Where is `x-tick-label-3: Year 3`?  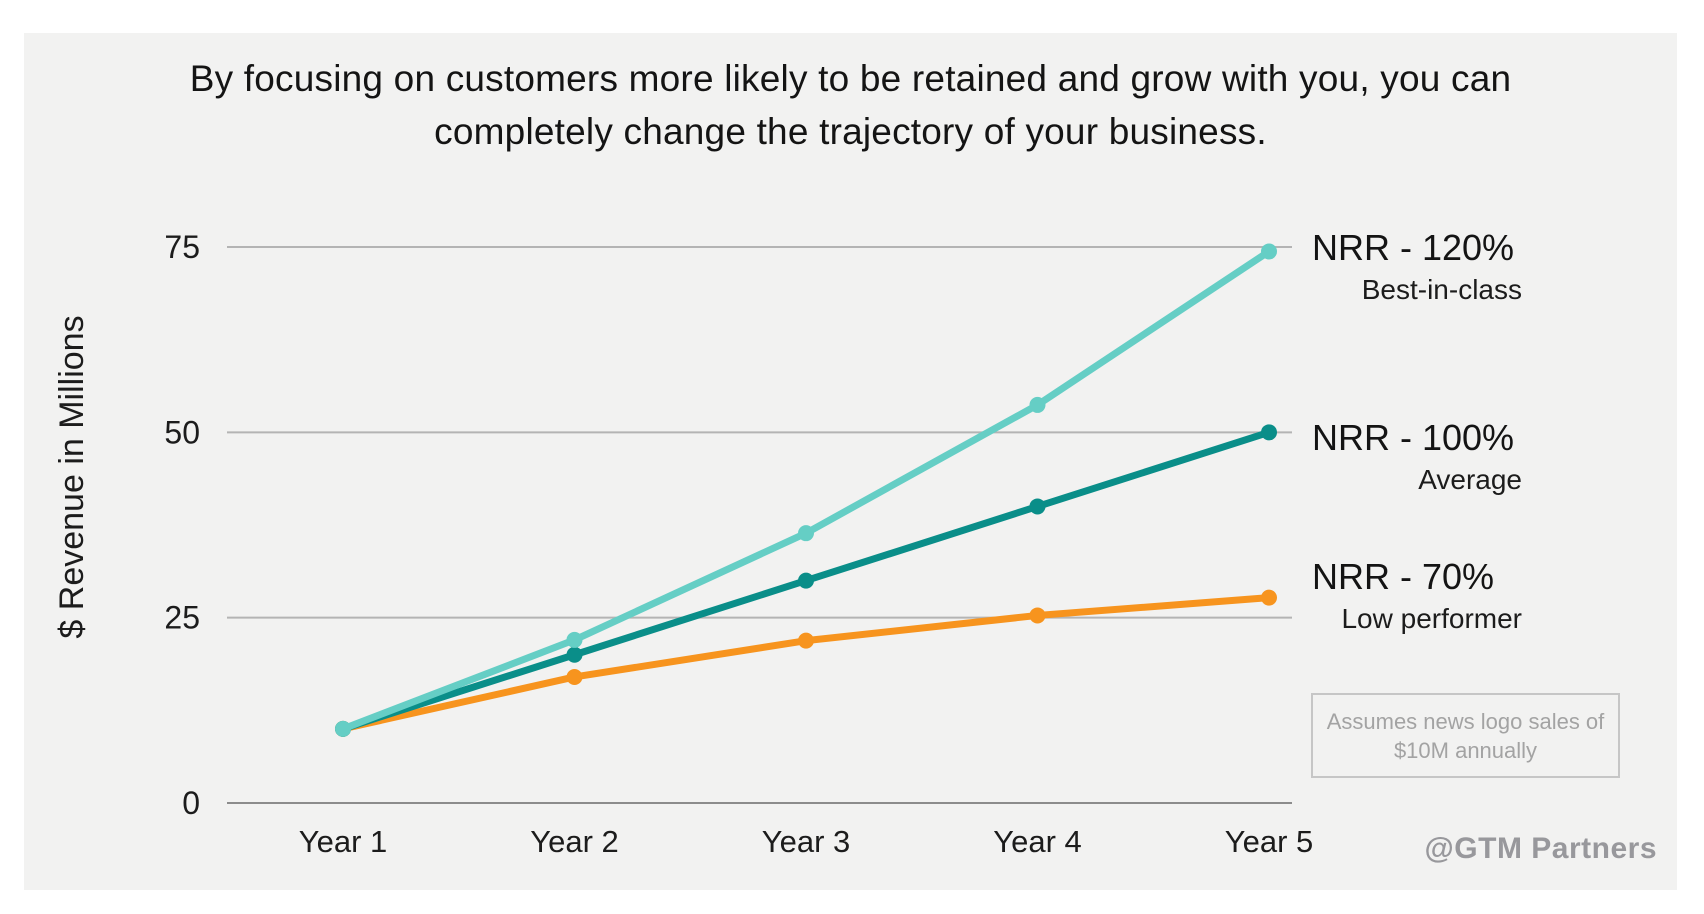
x-tick-label-3: Year 3 is located at coordinates (806, 841).